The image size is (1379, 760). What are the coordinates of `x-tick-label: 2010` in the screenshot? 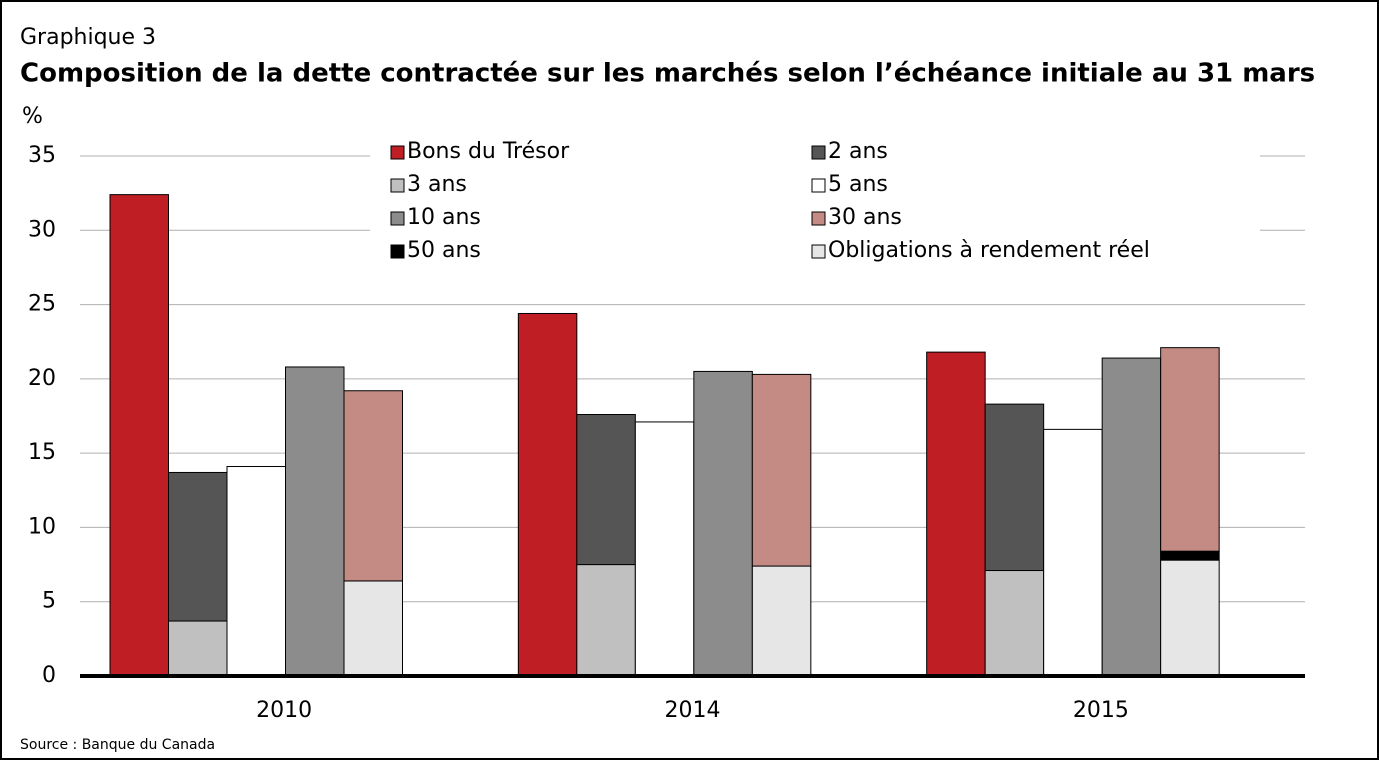 It's located at (284, 710).